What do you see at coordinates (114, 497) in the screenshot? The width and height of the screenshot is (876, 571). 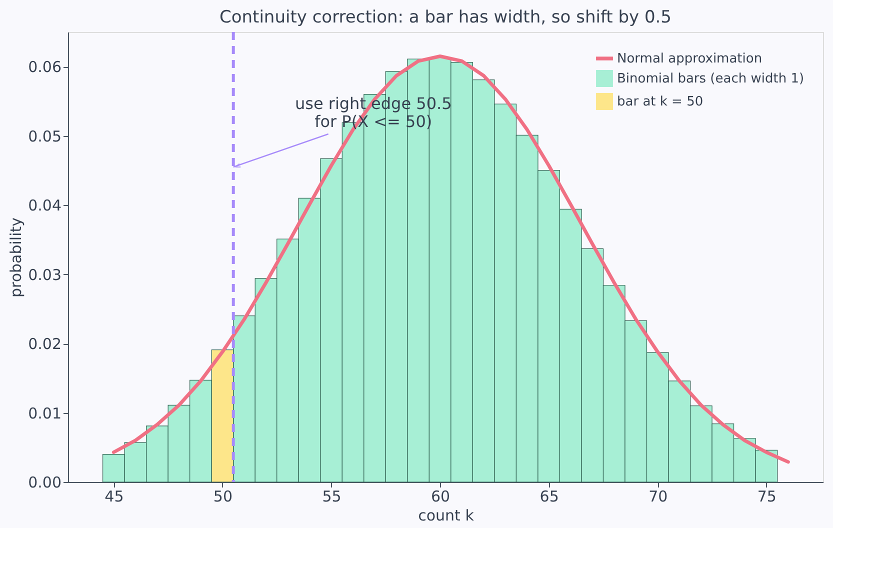 I see `x-tick-label: 45` at bounding box center [114, 497].